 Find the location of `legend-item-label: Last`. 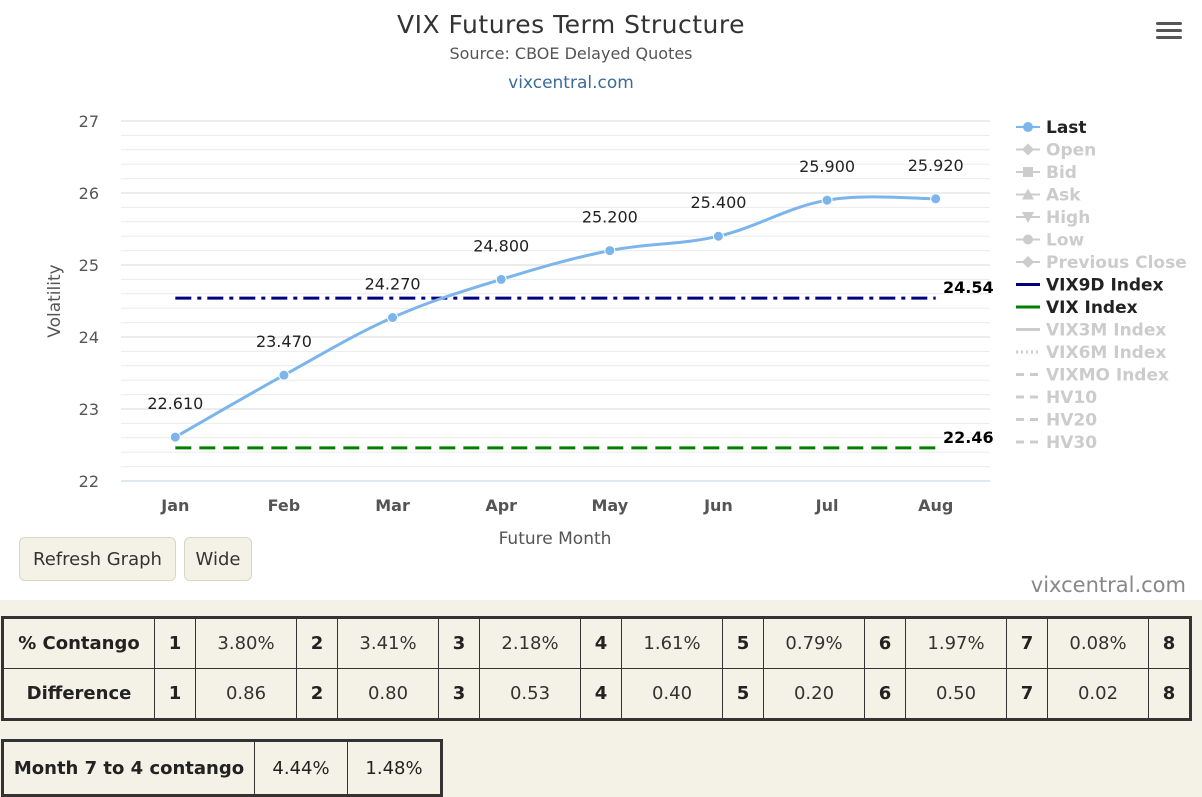

legend-item-label: Last is located at coordinates (1066, 128).